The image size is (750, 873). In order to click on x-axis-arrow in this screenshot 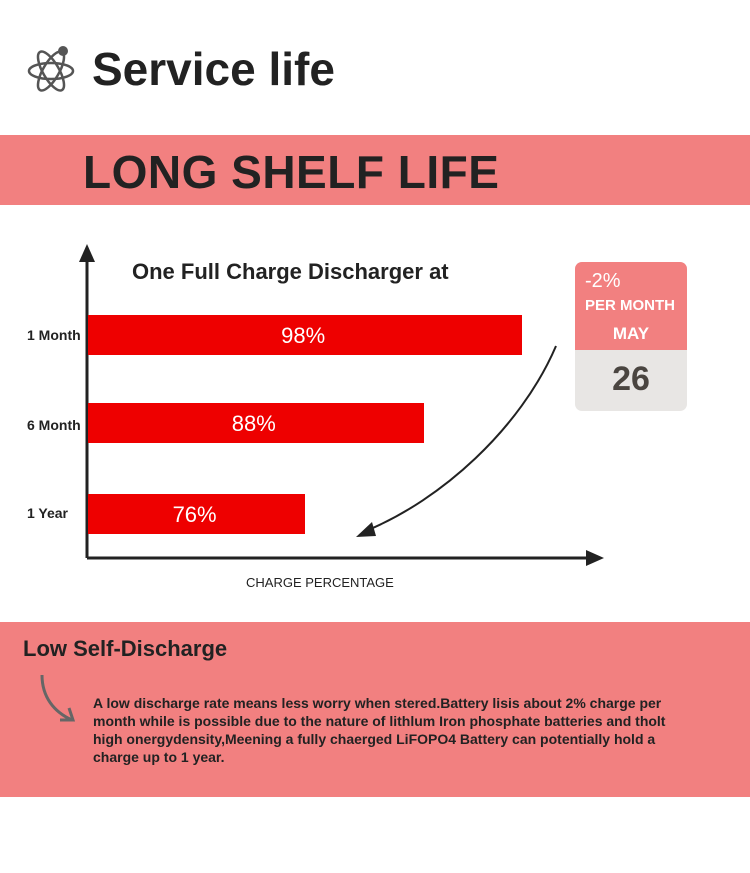, I will do `click(595, 558)`.